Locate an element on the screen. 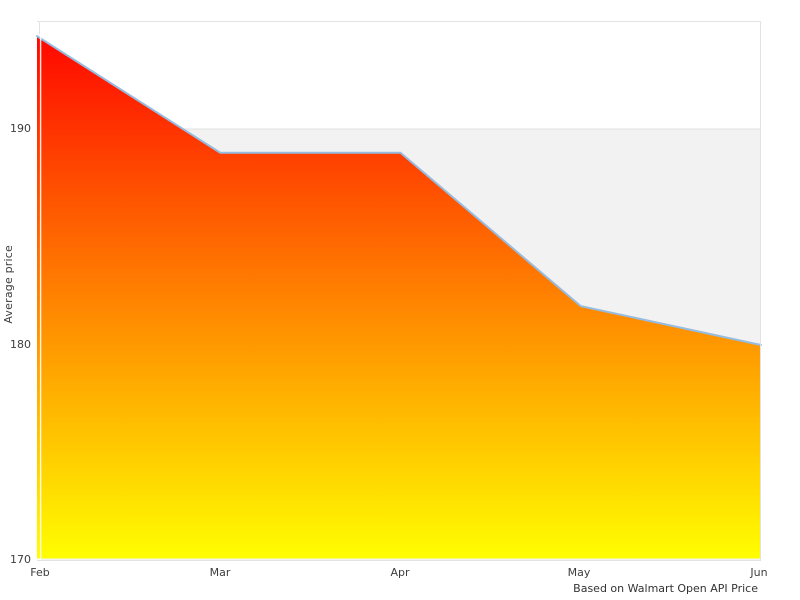 The image size is (800, 600). x-tick-label-mar: Mar is located at coordinates (220, 572).